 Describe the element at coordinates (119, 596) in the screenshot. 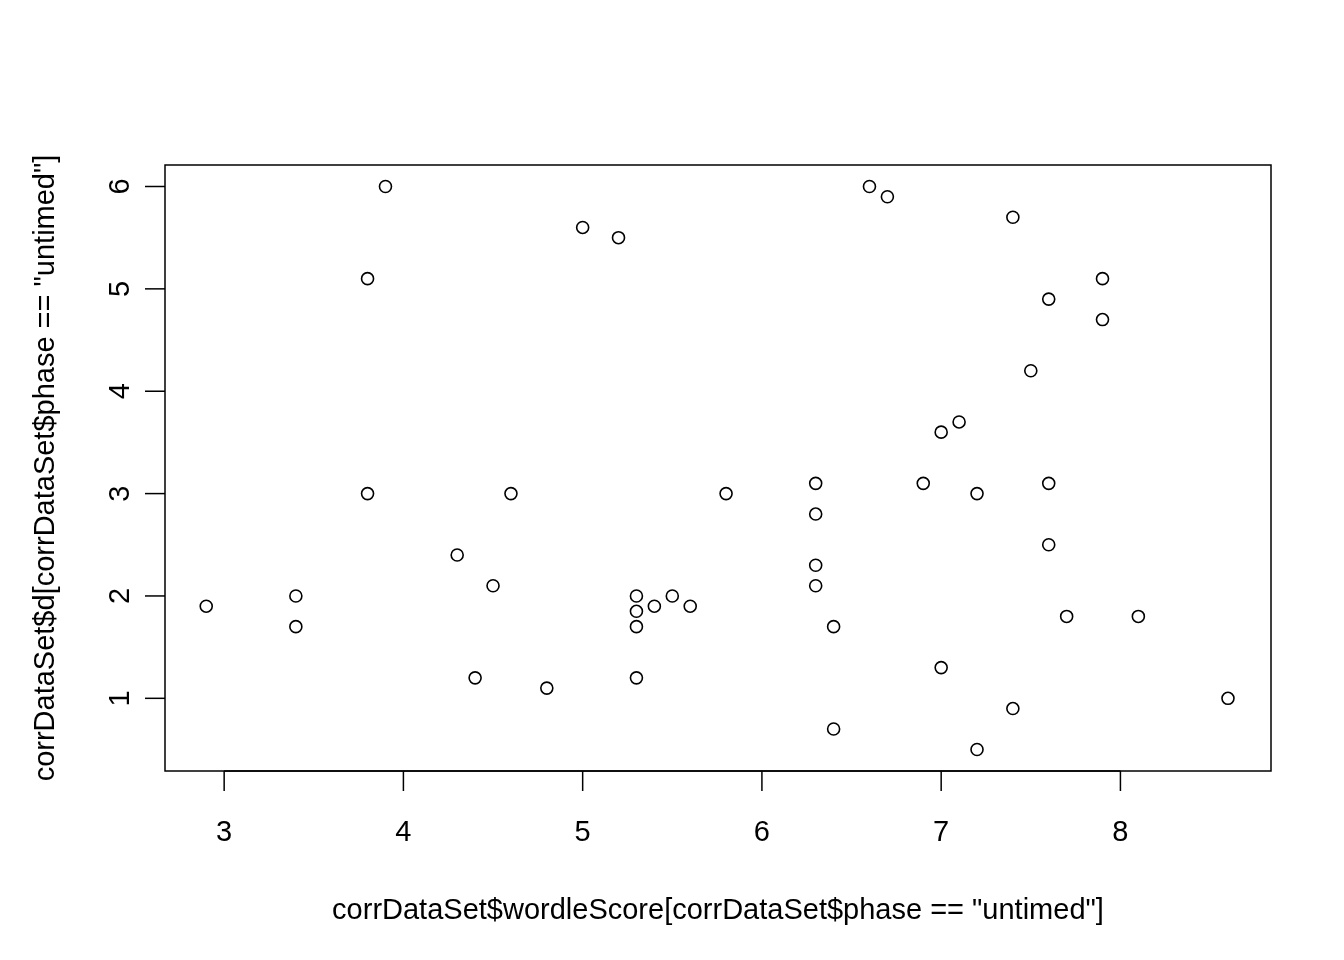

I see `y-tick-label: 2` at that location.